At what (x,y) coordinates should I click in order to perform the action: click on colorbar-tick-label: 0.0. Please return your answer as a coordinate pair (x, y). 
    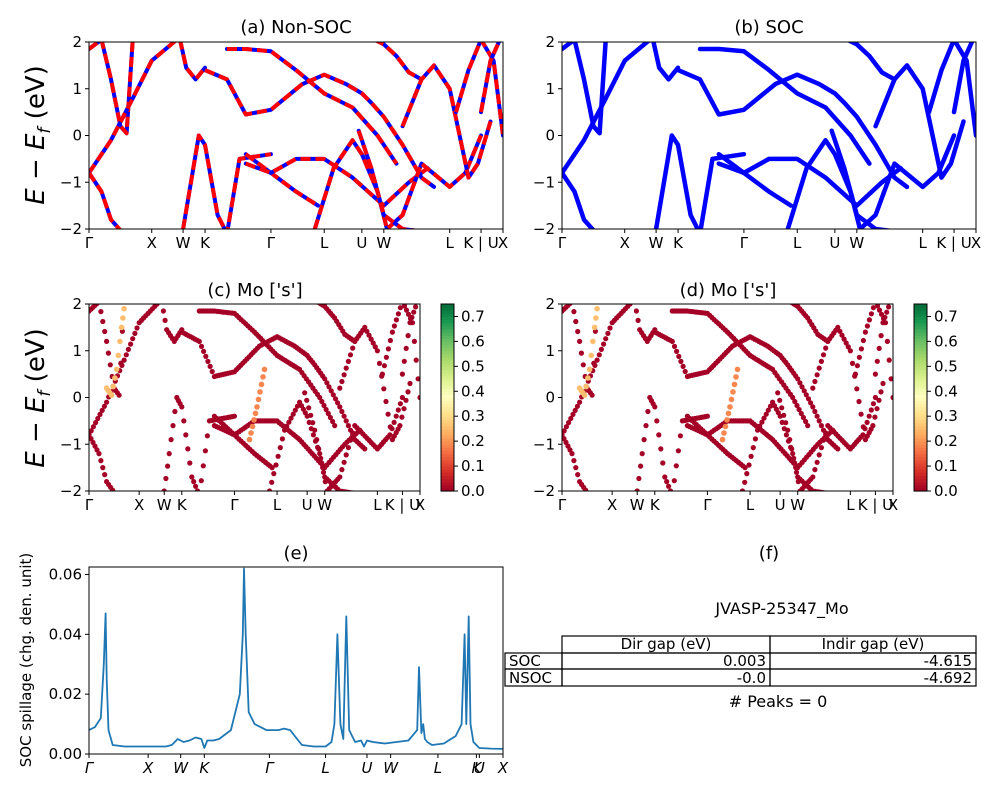
    Looking at the image, I should click on (946, 491).